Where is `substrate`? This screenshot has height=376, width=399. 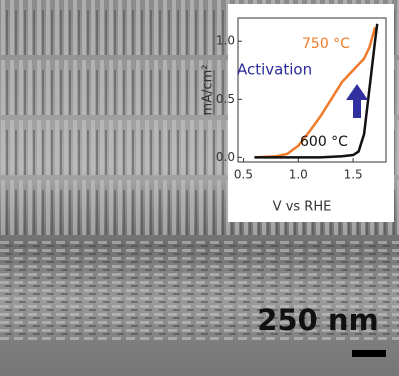 substrate is located at coordinates (199, 358).